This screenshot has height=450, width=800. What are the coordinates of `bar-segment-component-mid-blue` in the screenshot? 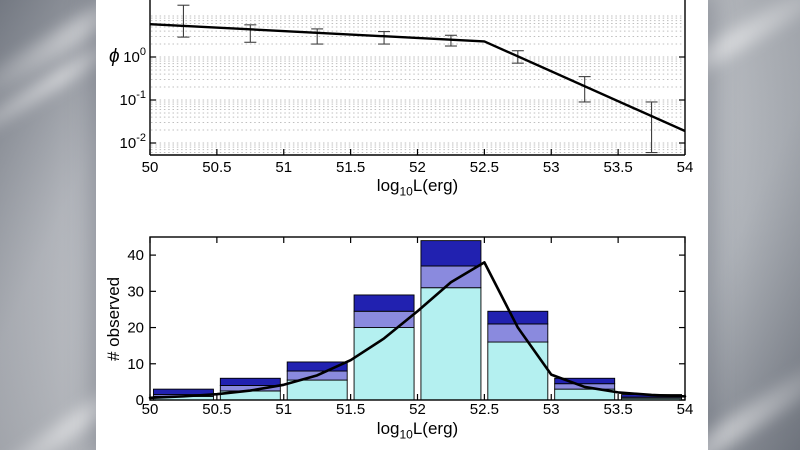 It's located at (384, 319).